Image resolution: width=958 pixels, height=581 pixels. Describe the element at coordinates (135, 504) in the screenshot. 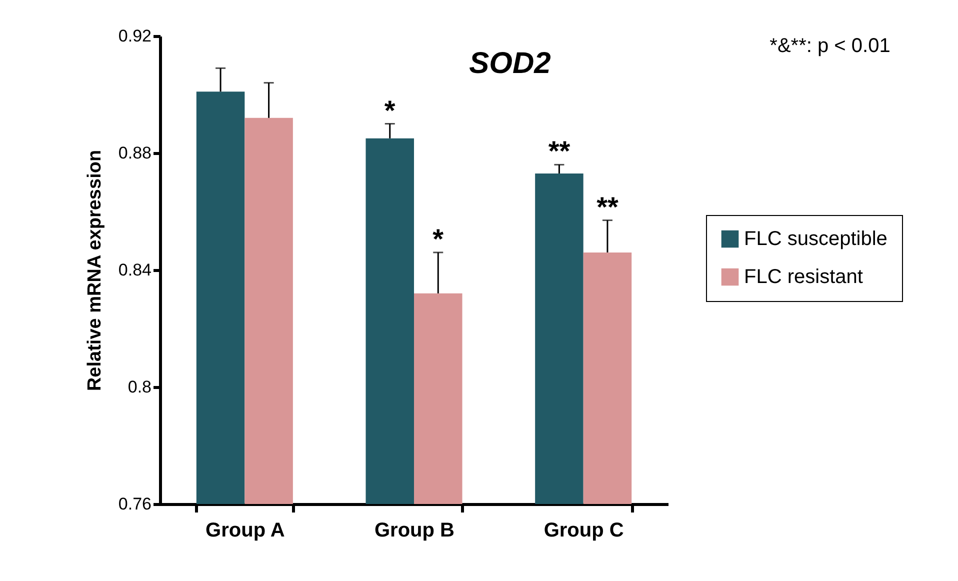

I see `y-tick-label: 0.76` at that location.